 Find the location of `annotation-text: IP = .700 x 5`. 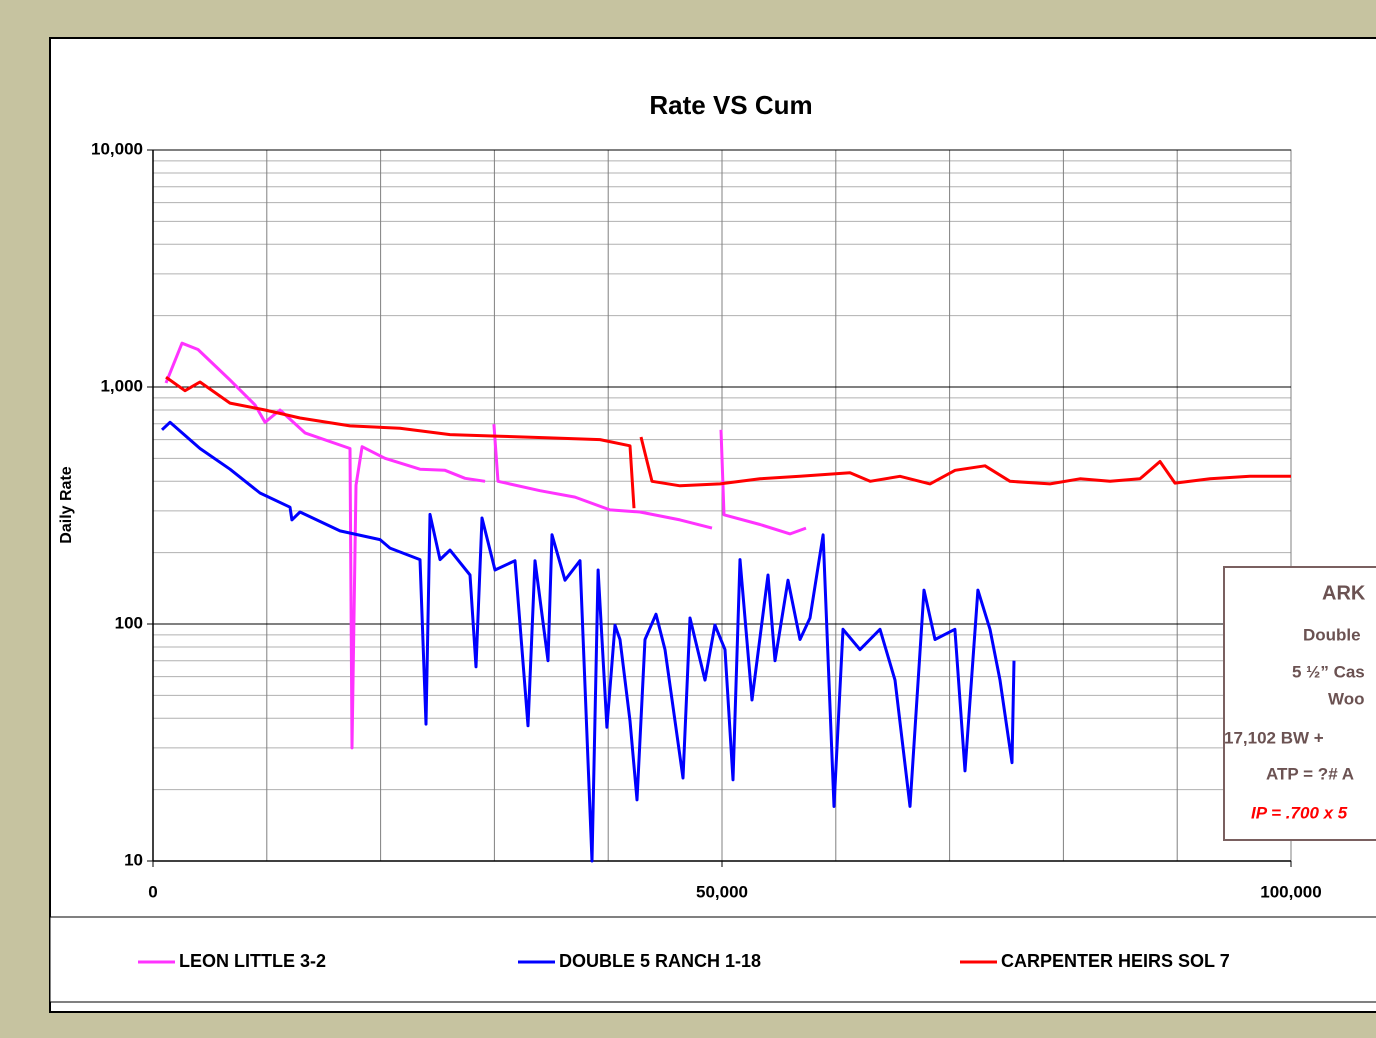

annotation-text: IP = .700 x 5 is located at coordinates (1299, 812).